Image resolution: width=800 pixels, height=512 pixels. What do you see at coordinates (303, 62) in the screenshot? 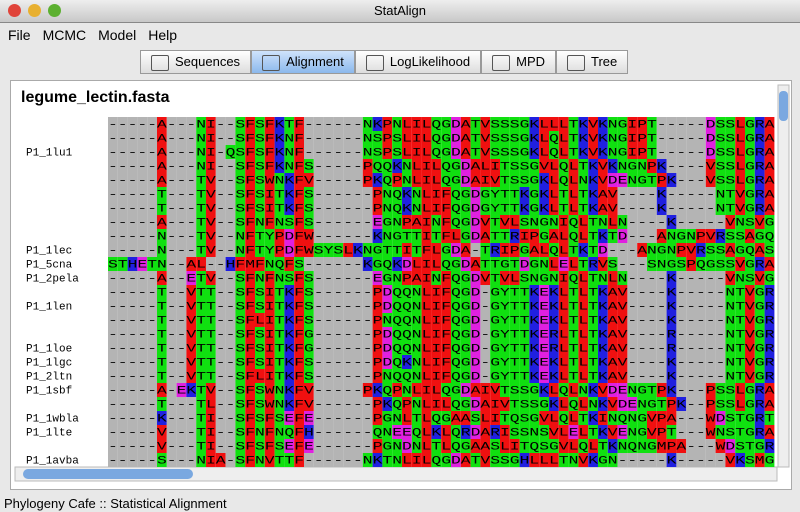
I see `tab-button: Alignment` at bounding box center [303, 62].